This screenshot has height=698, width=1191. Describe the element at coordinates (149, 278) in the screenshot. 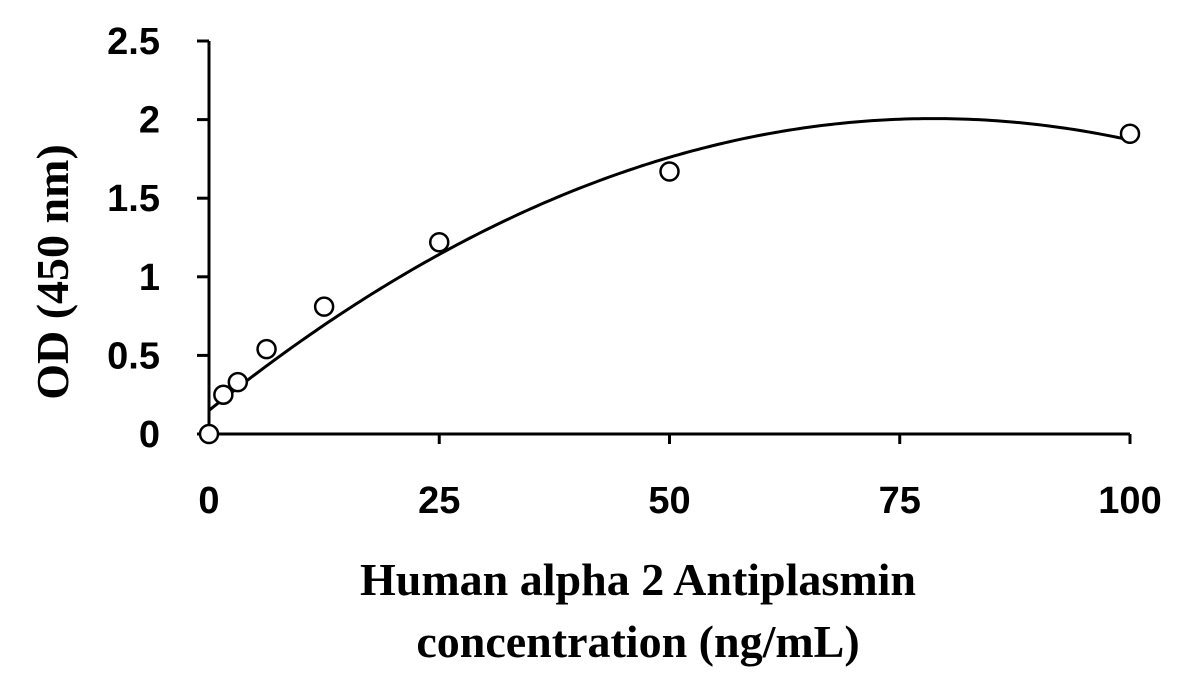

I see `y-tick-label: 1` at that location.